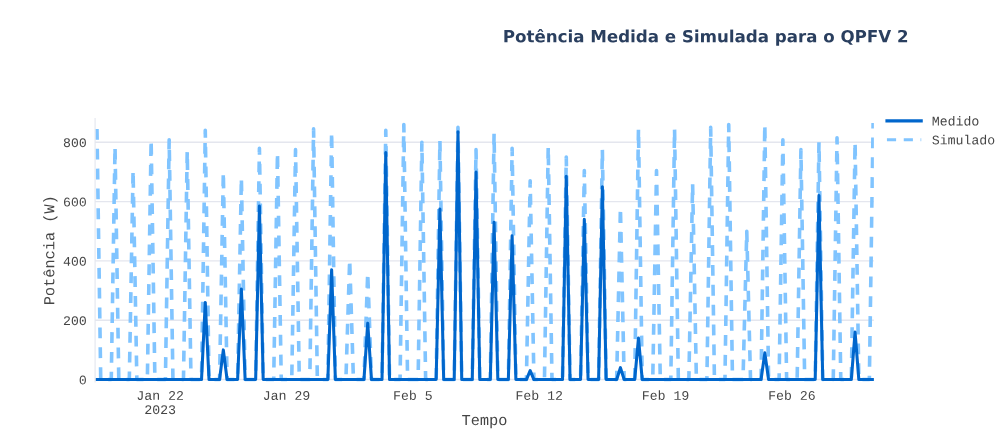  What do you see at coordinates (286, 395) in the screenshot?
I see `x-tick-label: Jan 29` at bounding box center [286, 395].